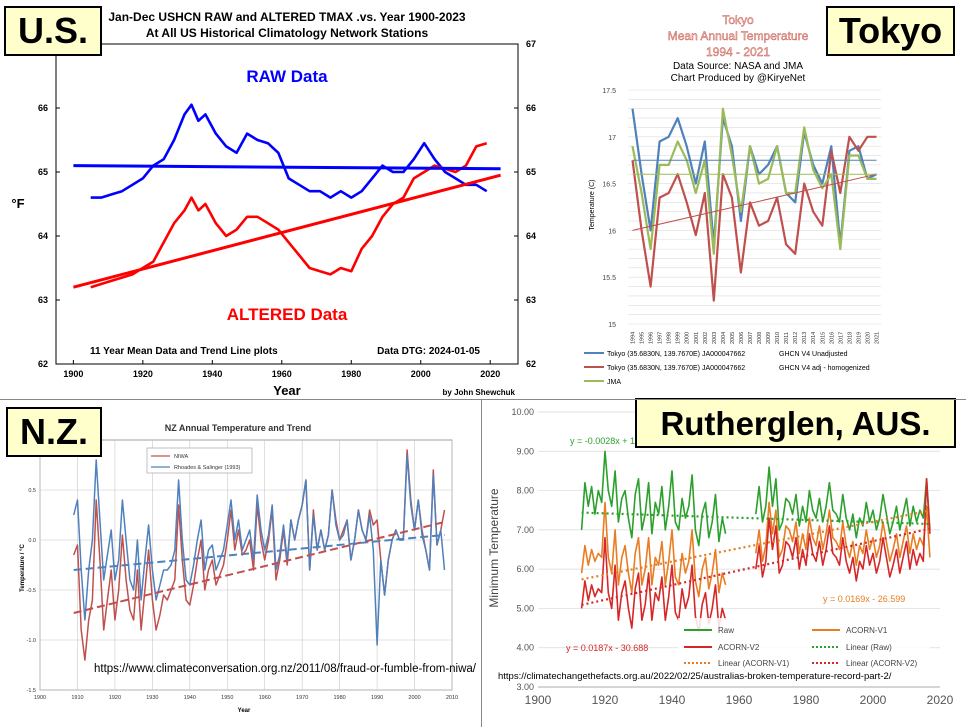 This screenshot has height=727, width=966. Describe the element at coordinates (873, 700) in the screenshot. I see `rutherglen-x-tick: 2000` at that location.